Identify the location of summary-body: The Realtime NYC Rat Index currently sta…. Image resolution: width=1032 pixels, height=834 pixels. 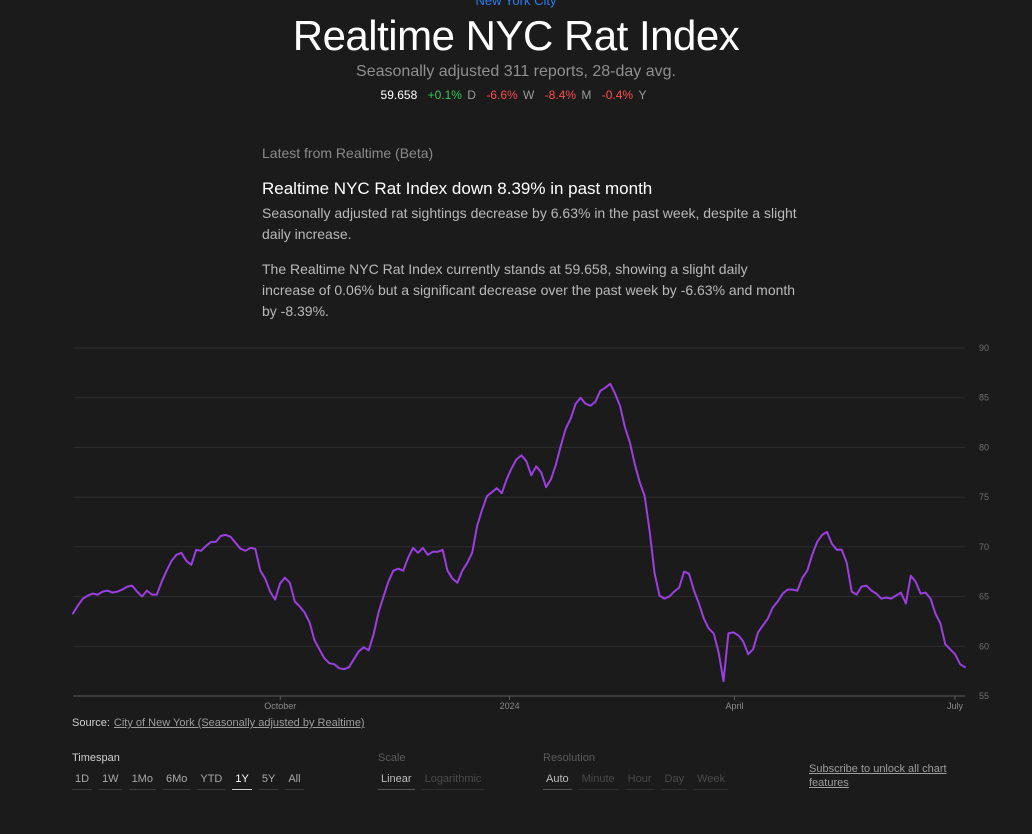
(529, 290).